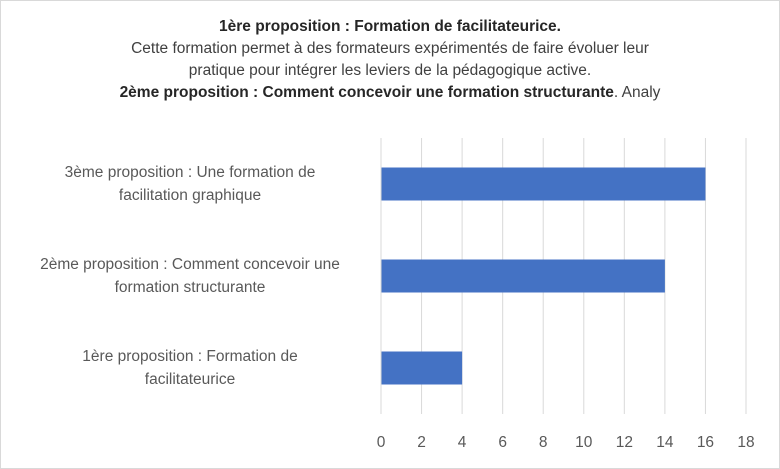  What do you see at coordinates (665, 442) in the screenshot?
I see `x-tick-label: 14` at bounding box center [665, 442].